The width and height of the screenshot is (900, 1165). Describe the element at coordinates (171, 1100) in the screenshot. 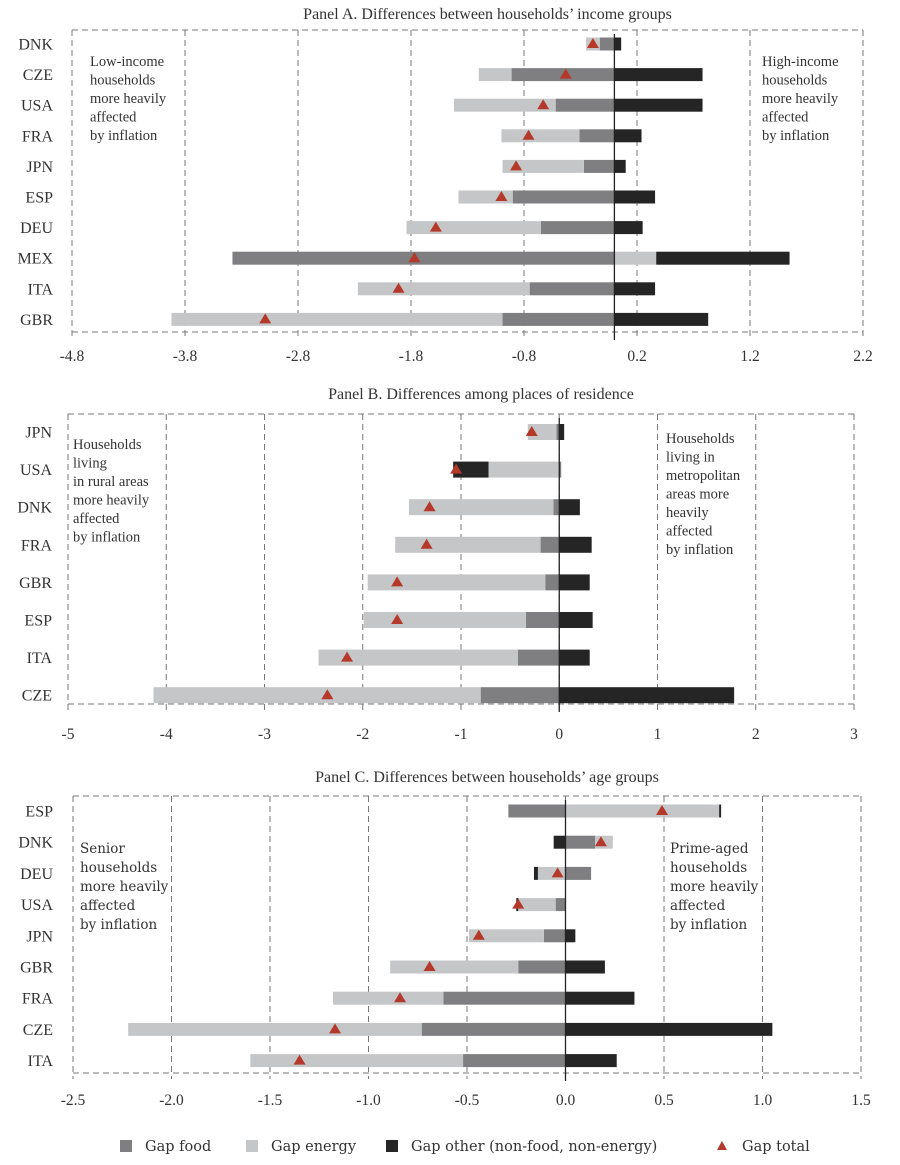

I see `x-tick-label: -2.0` at that location.